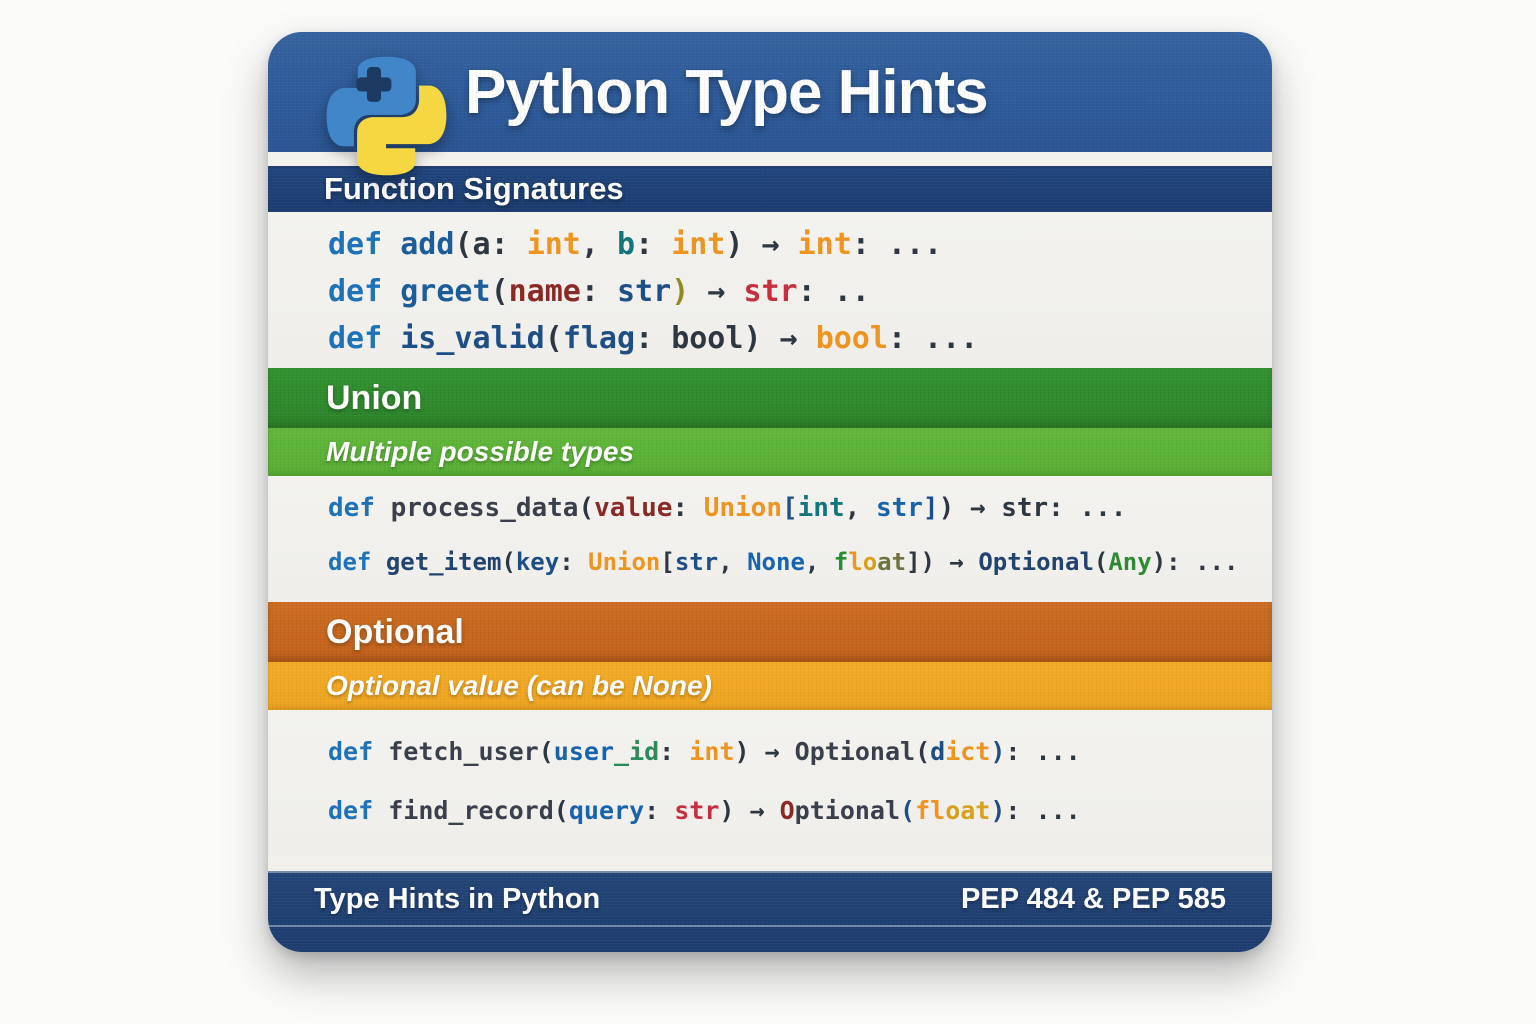 The width and height of the screenshot is (1536, 1024). I want to click on section-header-union: Union, so click(770, 398).